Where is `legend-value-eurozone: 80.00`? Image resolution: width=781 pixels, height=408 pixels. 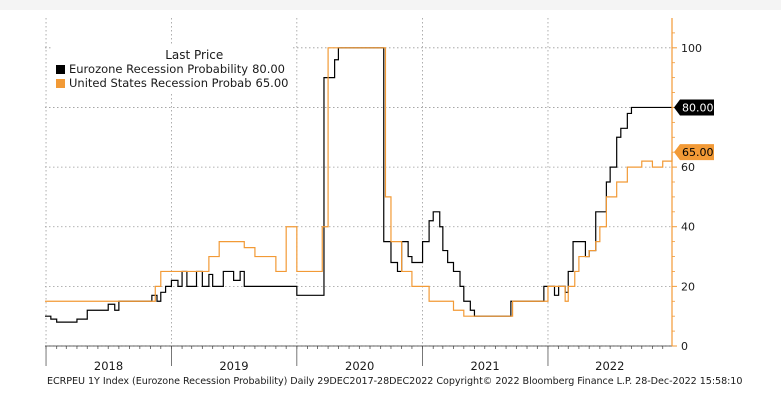
legend-value-eurozone: 80.00 is located at coordinates (268, 69).